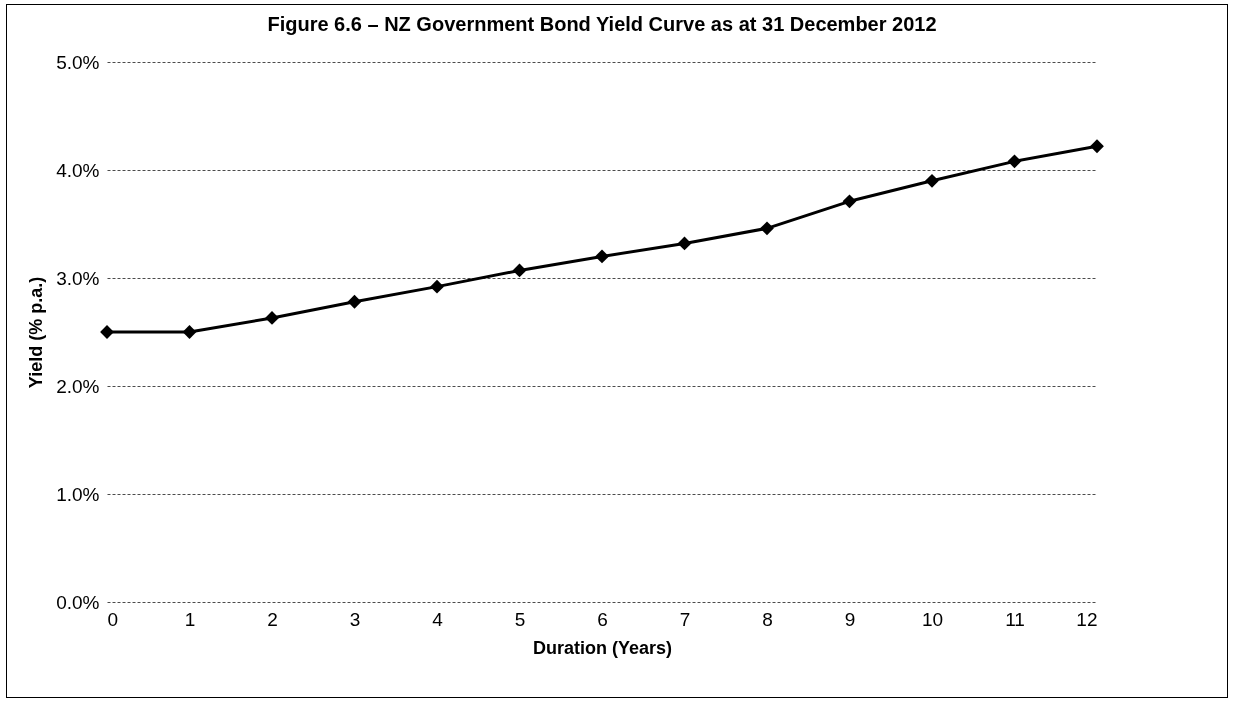 The width and height of the screenshot is (1238, 706). What do you see at coordinates (602, 619) in the screenshot?
I see `x-tick-label: 6` at bounding box center [602, 619].